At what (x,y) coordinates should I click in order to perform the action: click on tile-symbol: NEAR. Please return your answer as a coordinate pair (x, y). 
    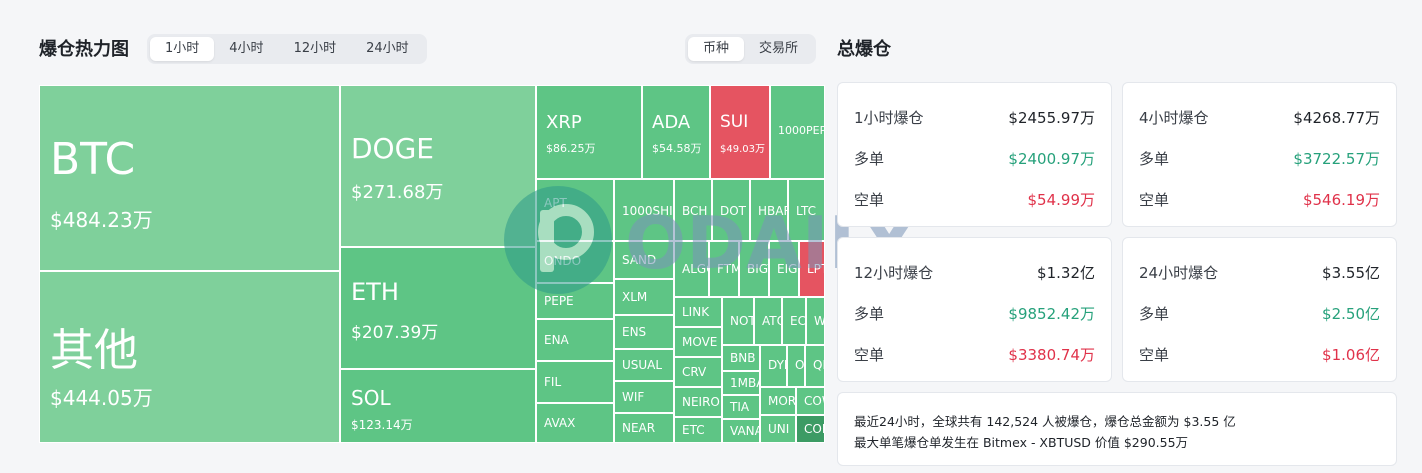
    Looking at the image, I should click on (639, 428).